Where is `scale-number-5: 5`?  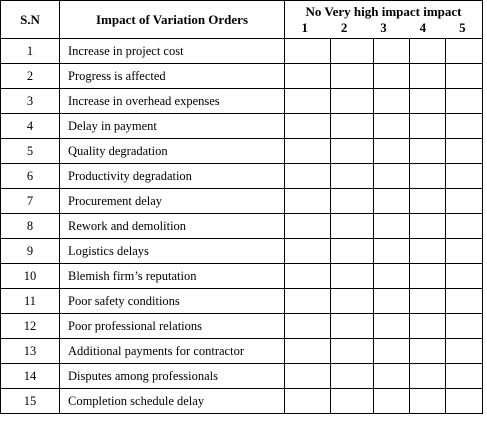
scale-number-5: 5 is located at coordinates (462, 27).